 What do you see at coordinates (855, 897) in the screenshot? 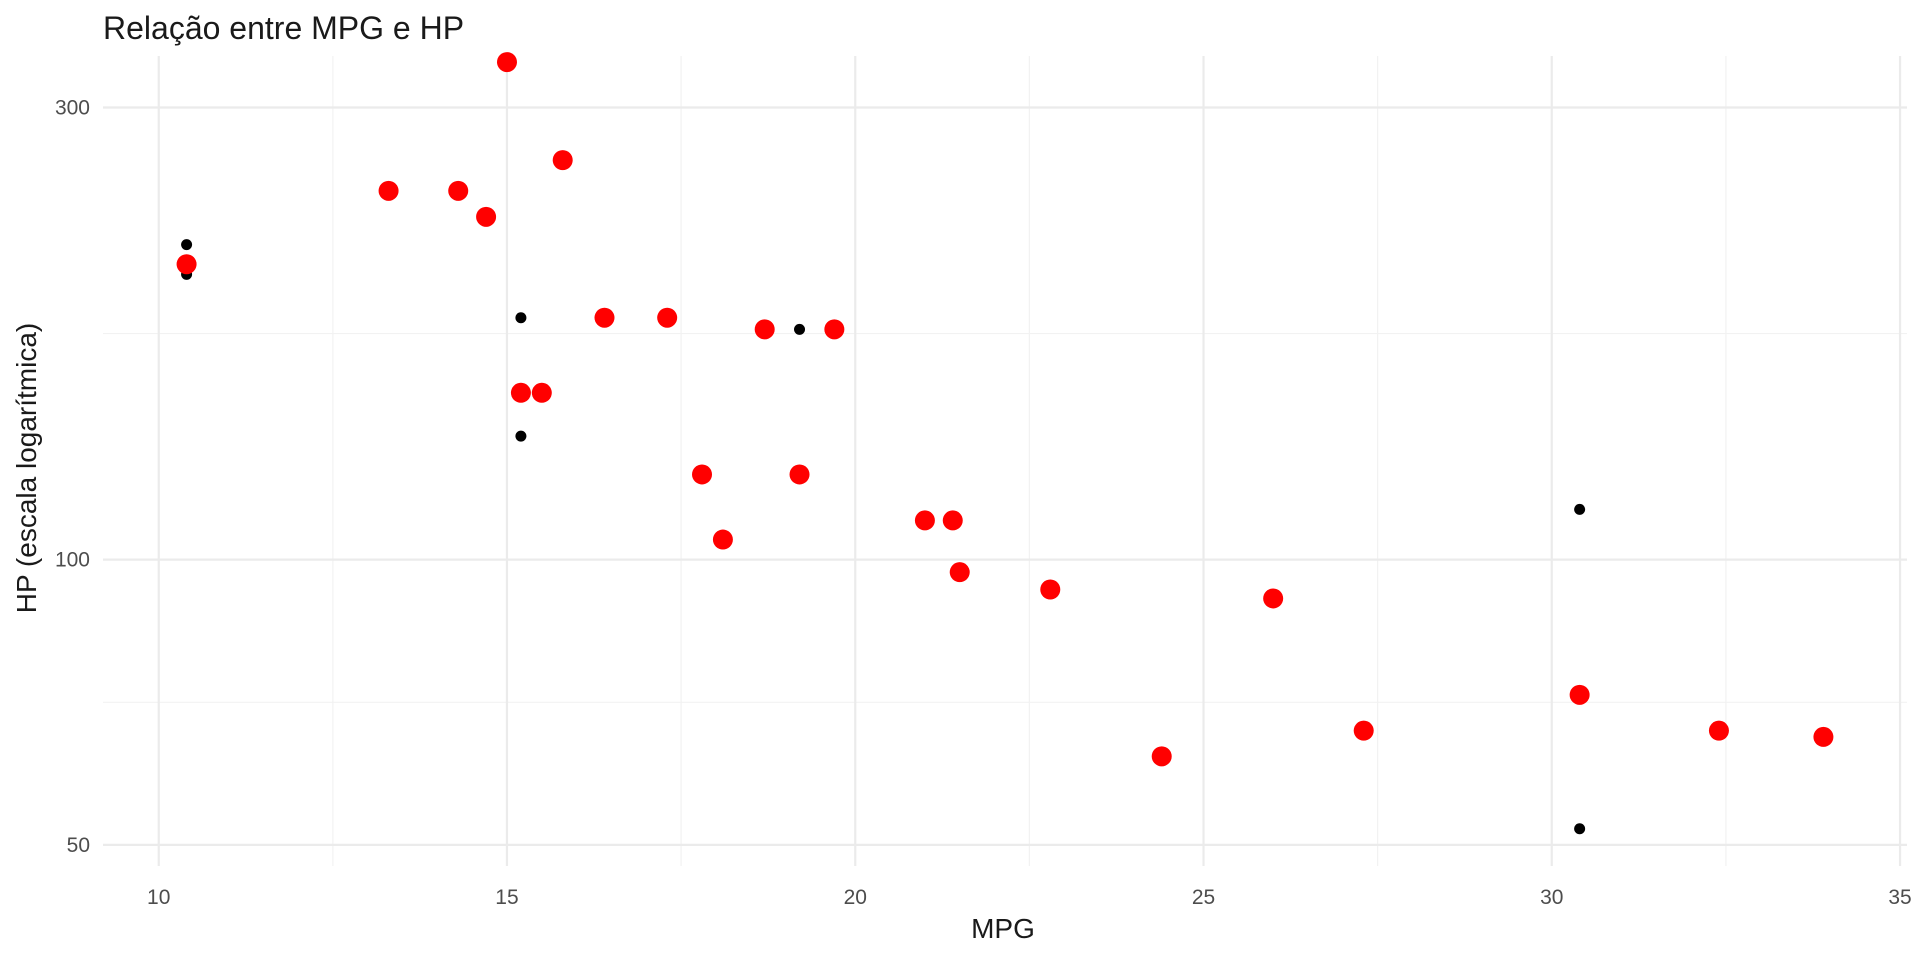
I see `x-tick-label: 20` at bounding box center [855, 897].